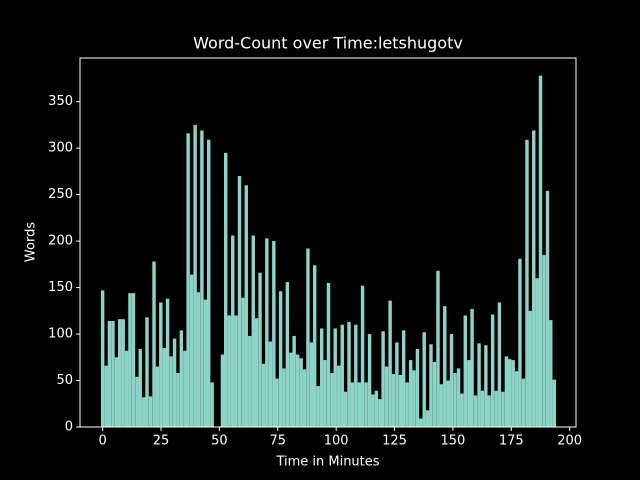 The width and height of the screenshot is (640, 480). What do you see at coordinates (60, 148) in the screenshot?
I see `y-tick-label: 300` at bounding box center [60, 148].